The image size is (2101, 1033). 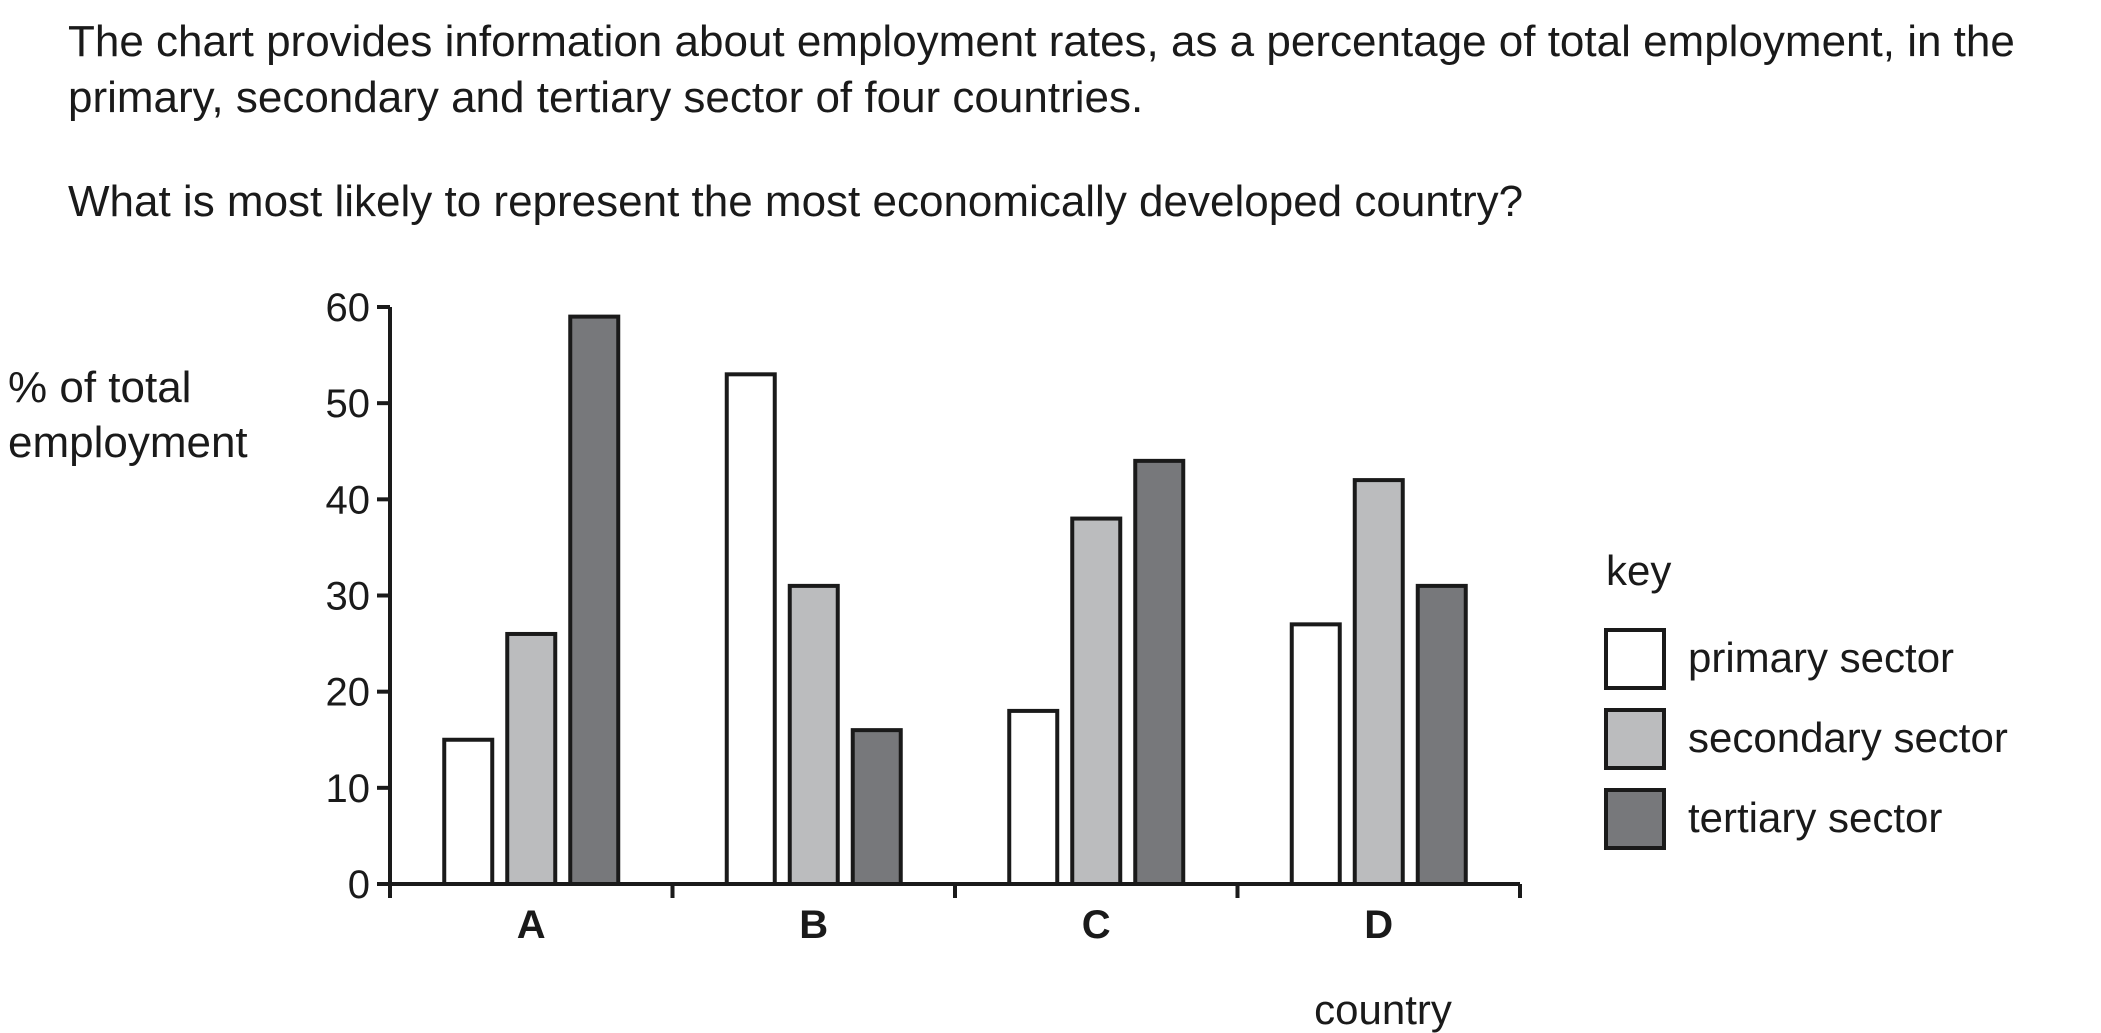 What do you see at coordinates (1635, 819) in the screenshot?
I see `legend-swatch-tertiary-sector` at bounding box center [1635, 819].